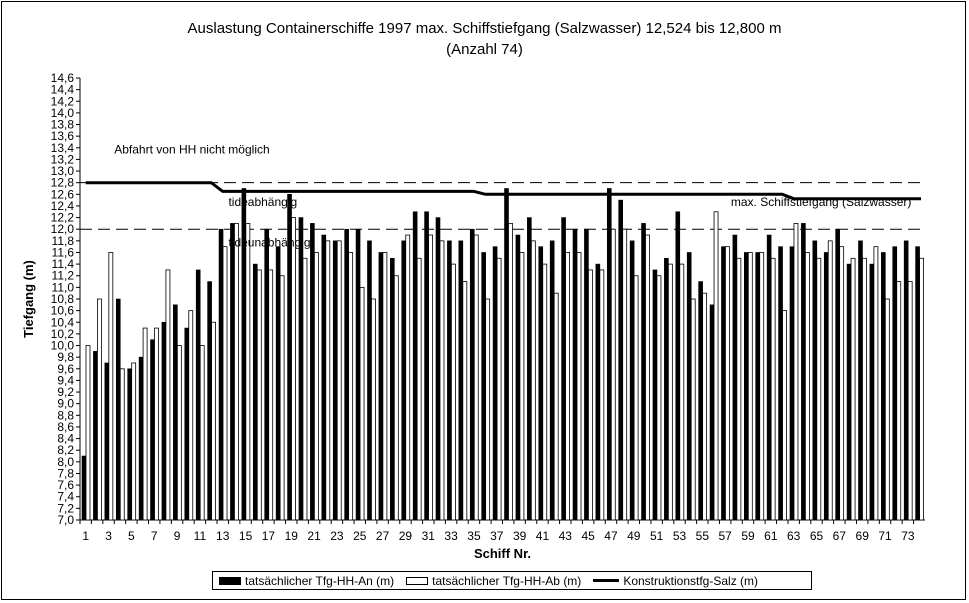  What do you see at coordinates (840, 536) in the screenshot?
I see `x-tick-label: 67` at bounding box center [840, 536].